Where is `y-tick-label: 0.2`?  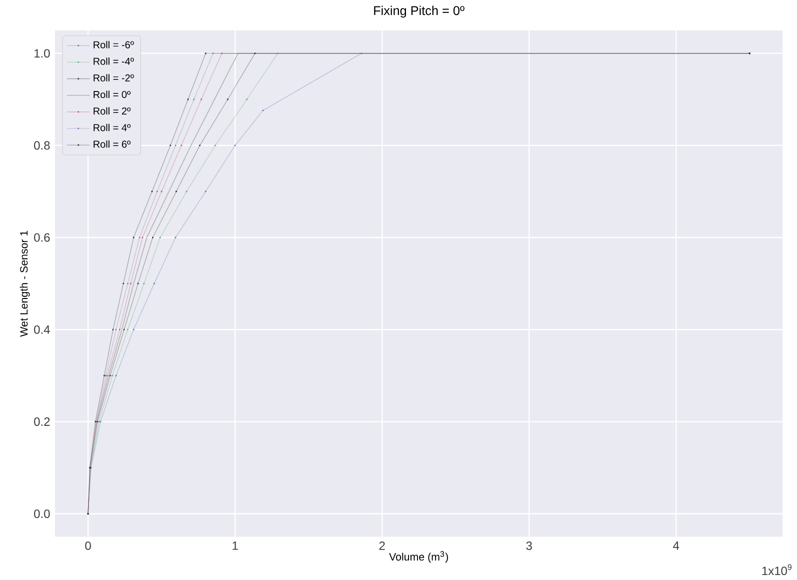
y-tick-label: 0.2 is located at coordinates (42, 422).